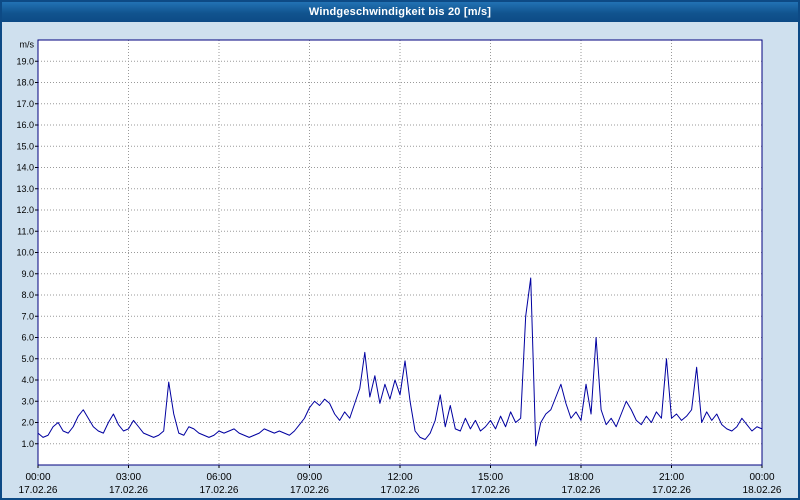 The image size is (800, 500). Describe the element at coordinates (25, 83) in the screenshot. I see `svg-text: 18.0` at that location.